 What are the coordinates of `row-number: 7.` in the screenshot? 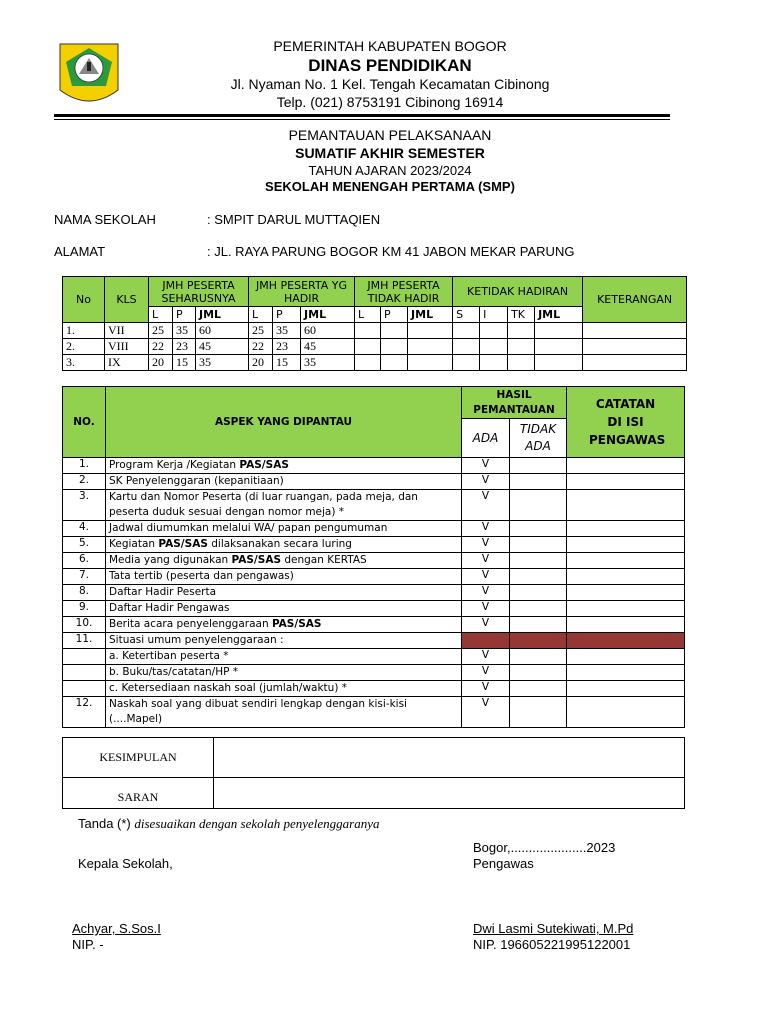 It's located at (84, 576).